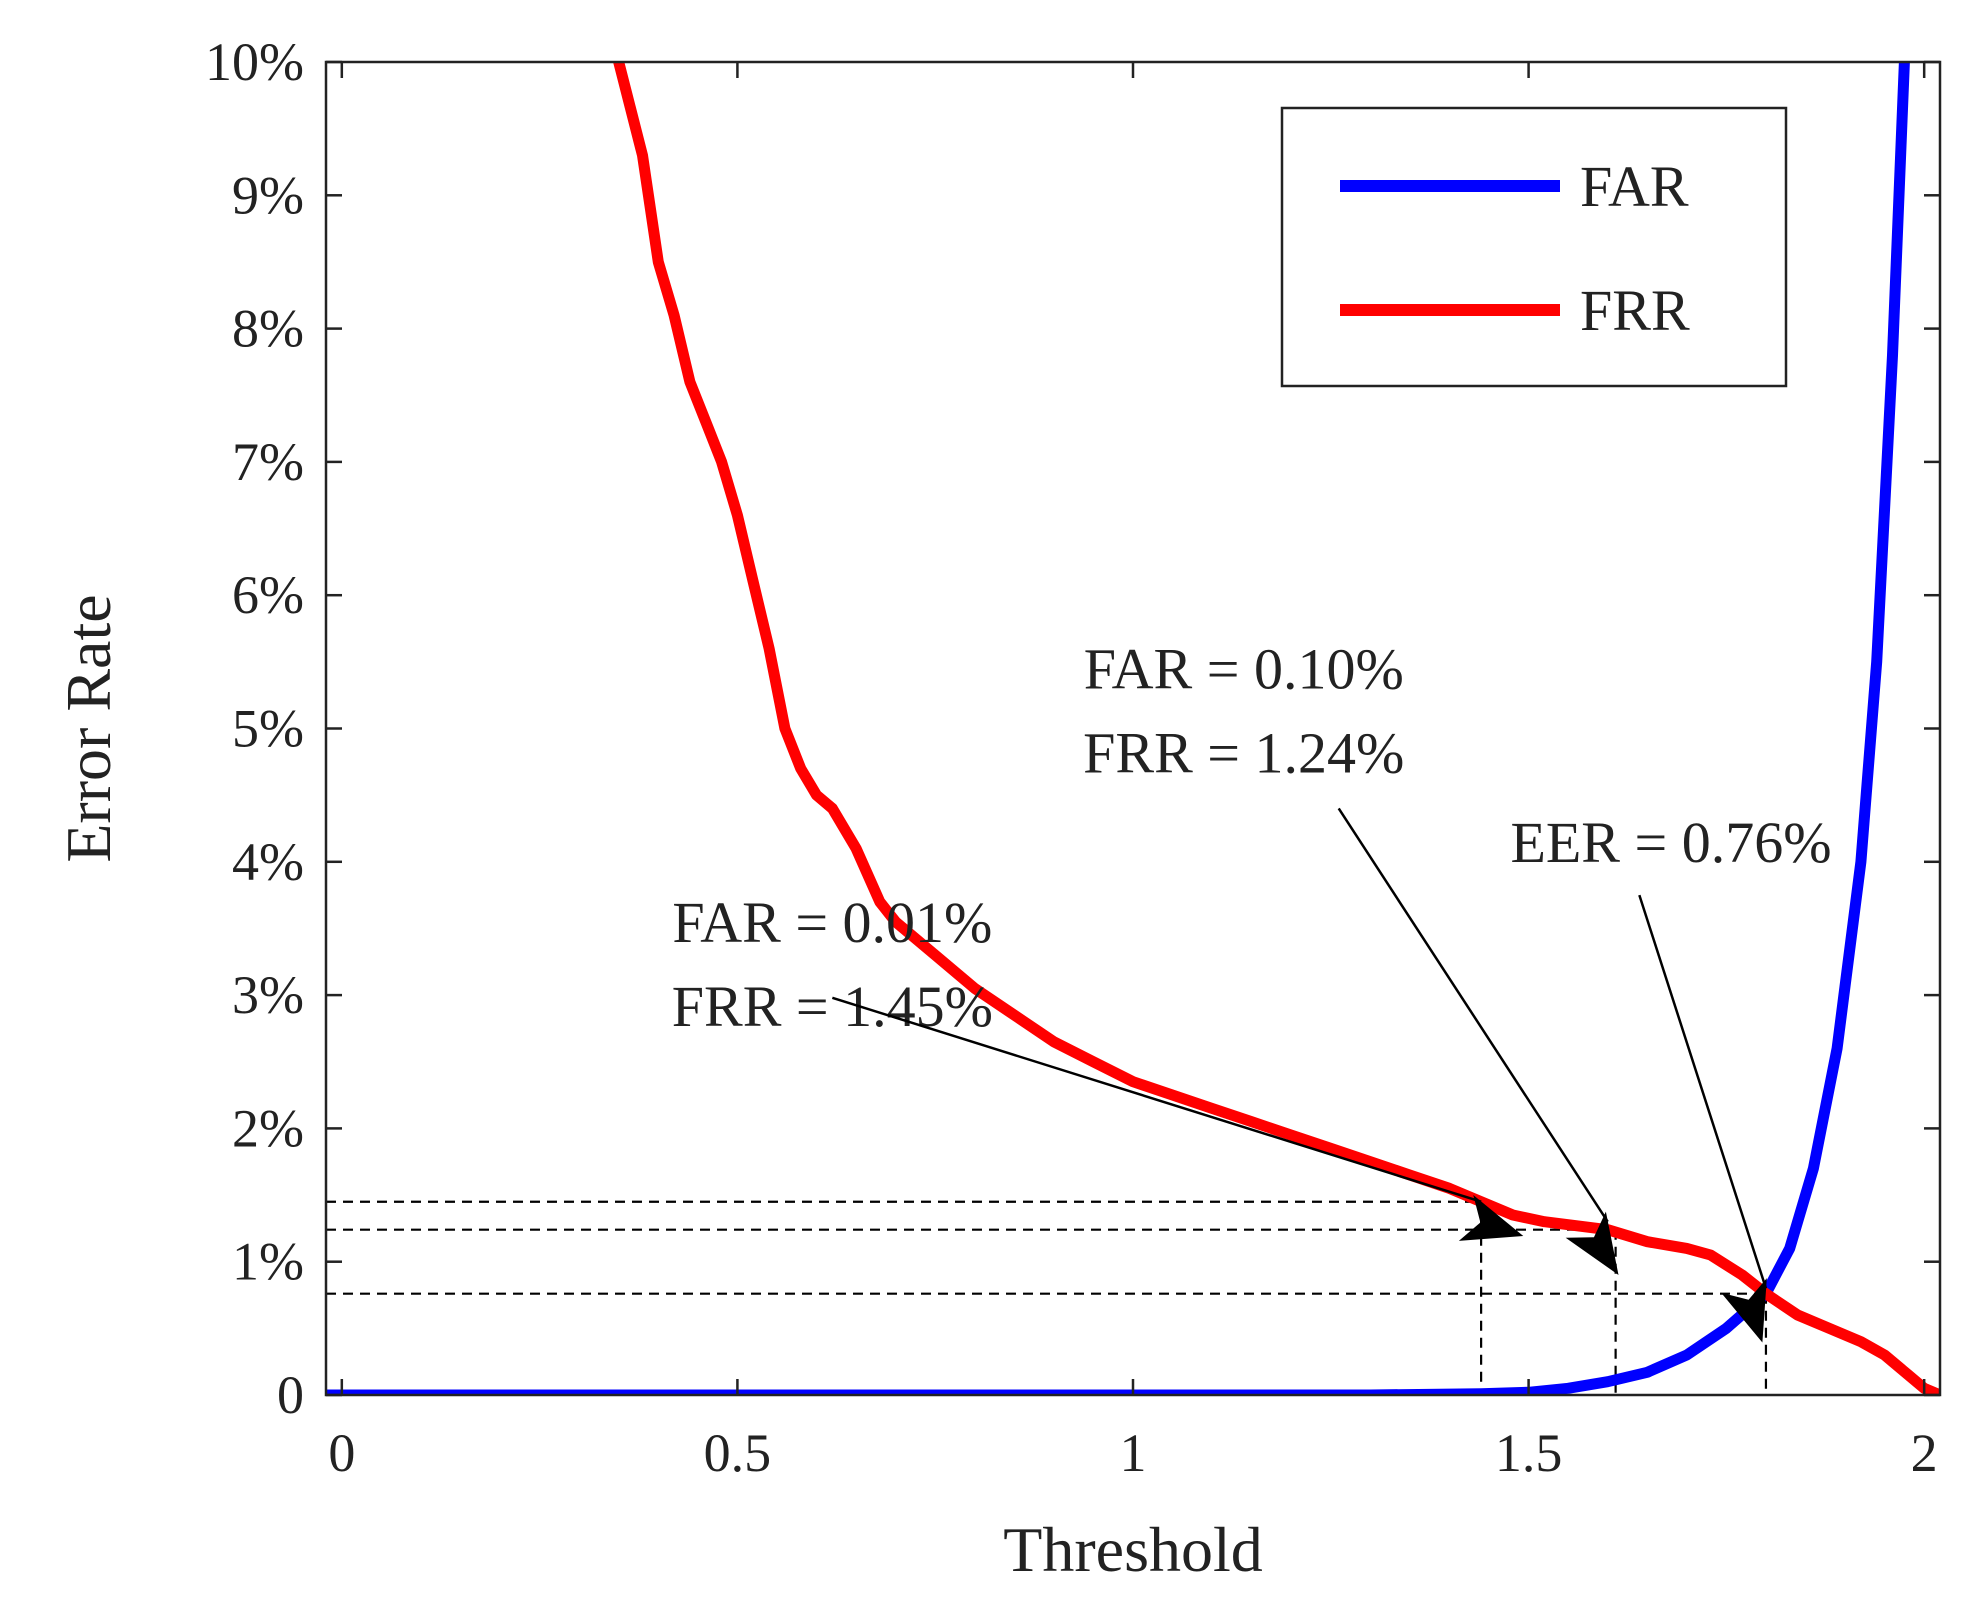  I want to click on y-tick-label: 2%, so click(268, 1128).